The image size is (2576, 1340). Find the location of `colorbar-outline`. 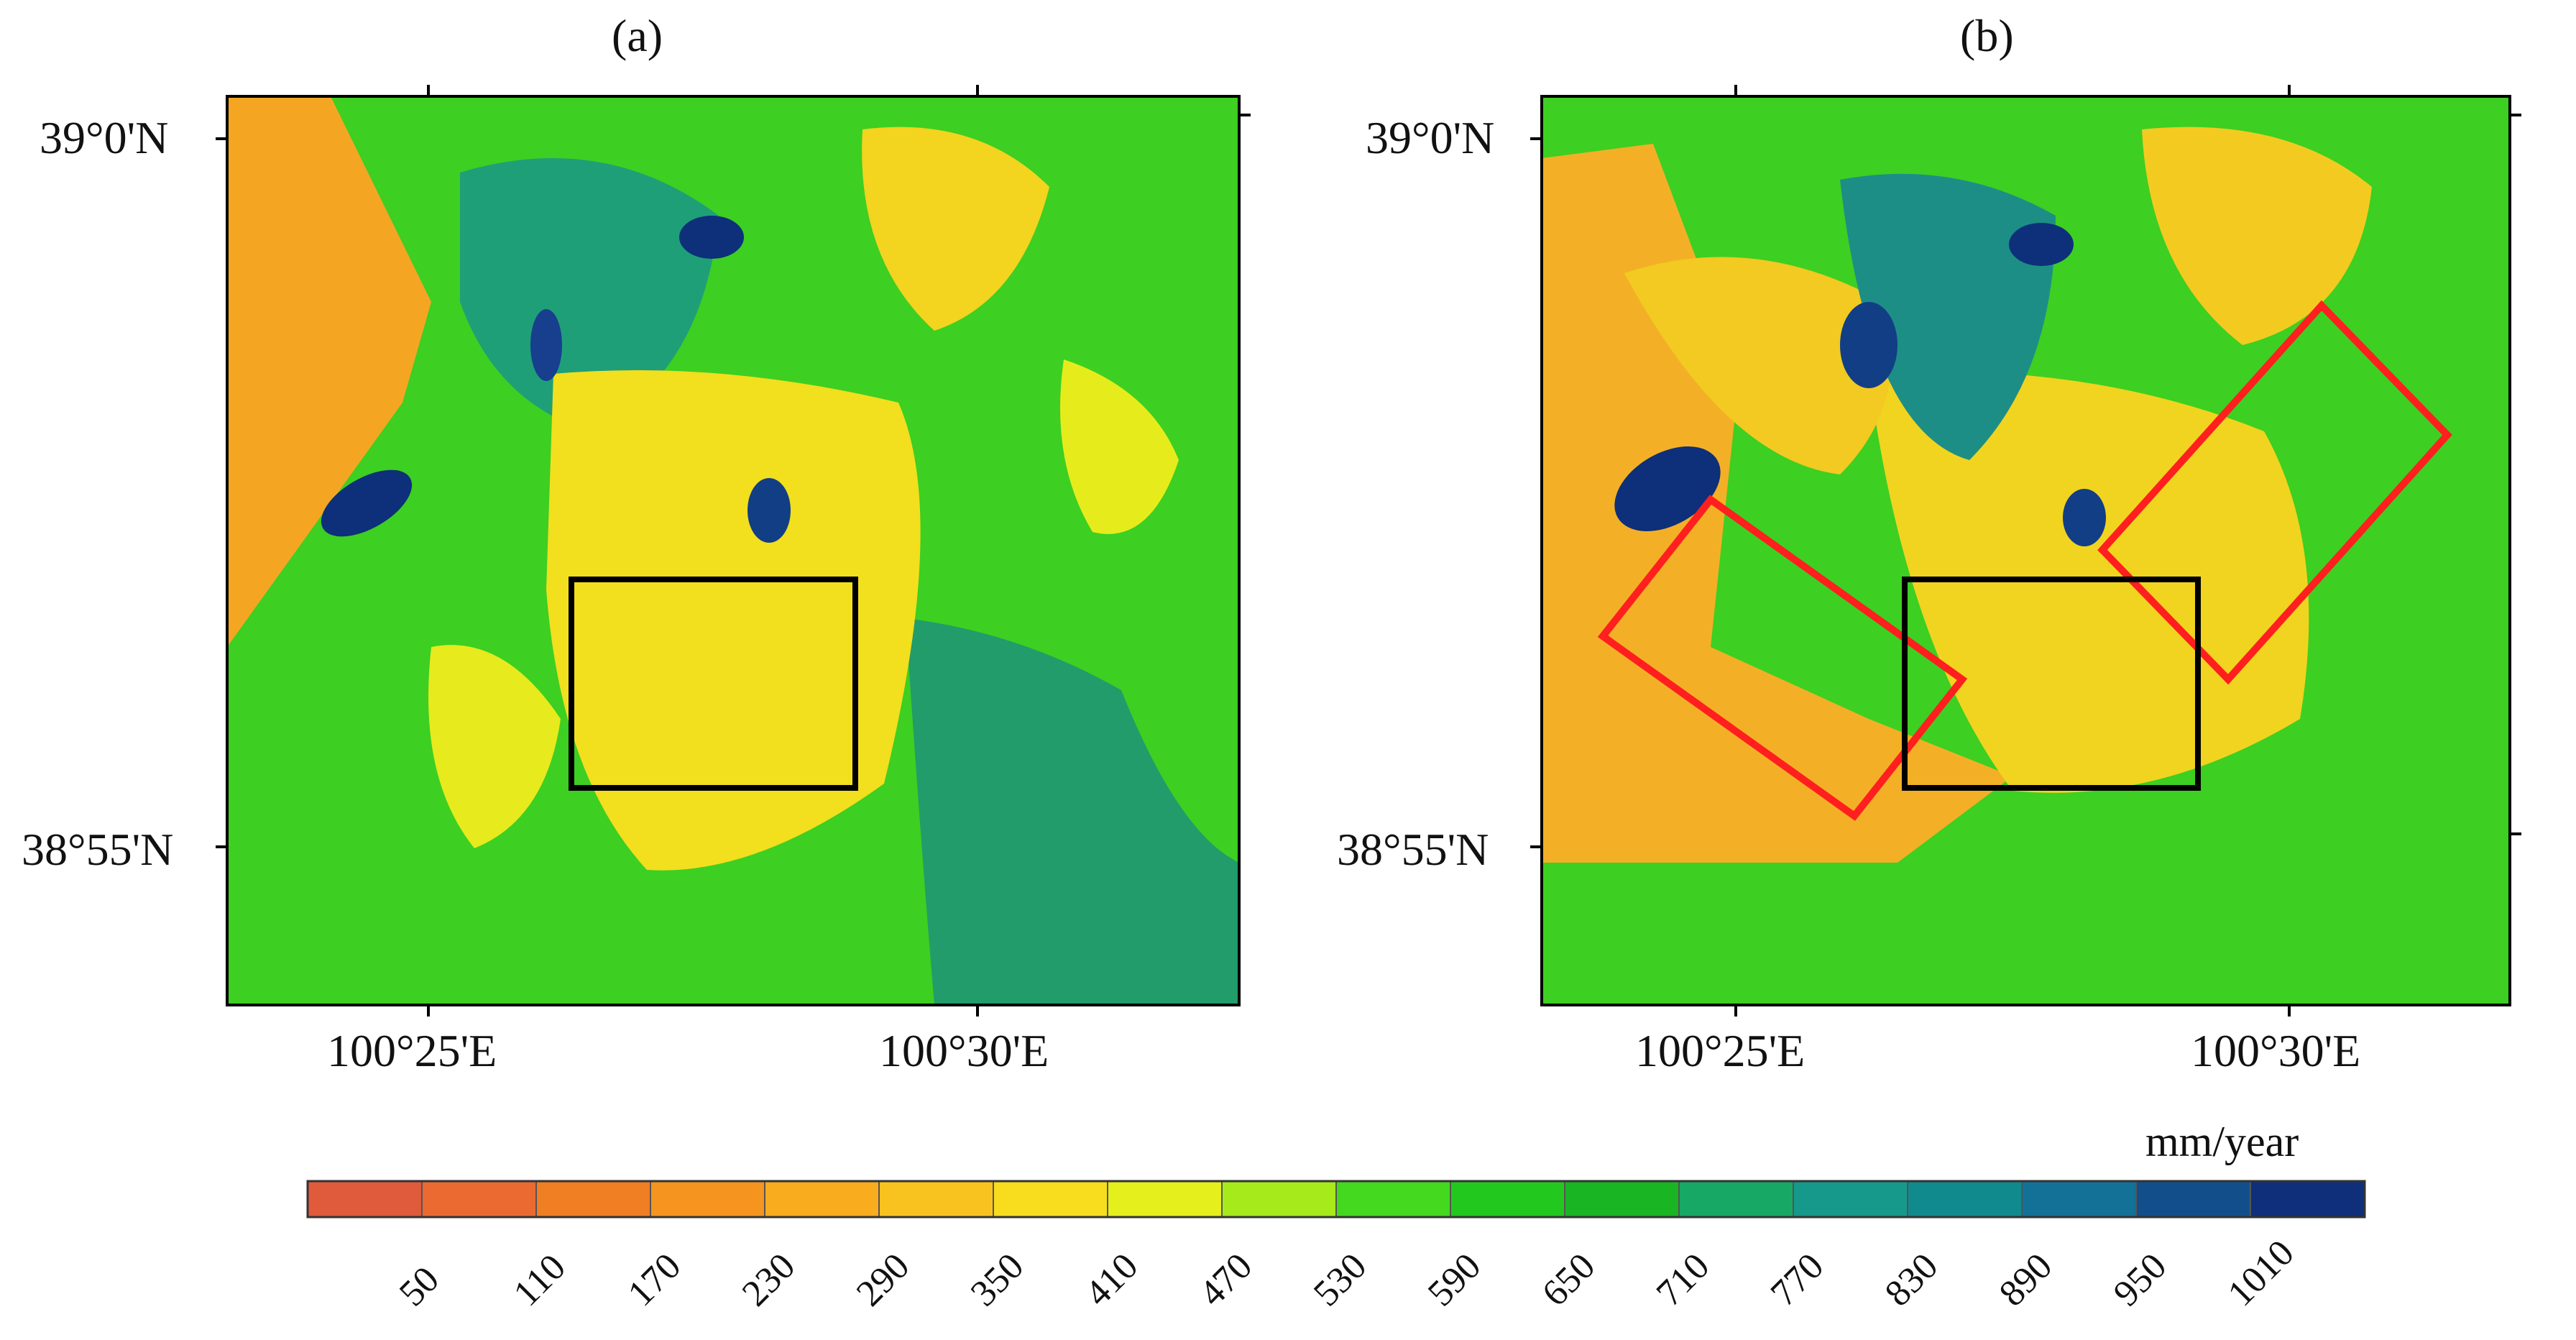

colorbar-outline is located at coordinates (1336, 1199).